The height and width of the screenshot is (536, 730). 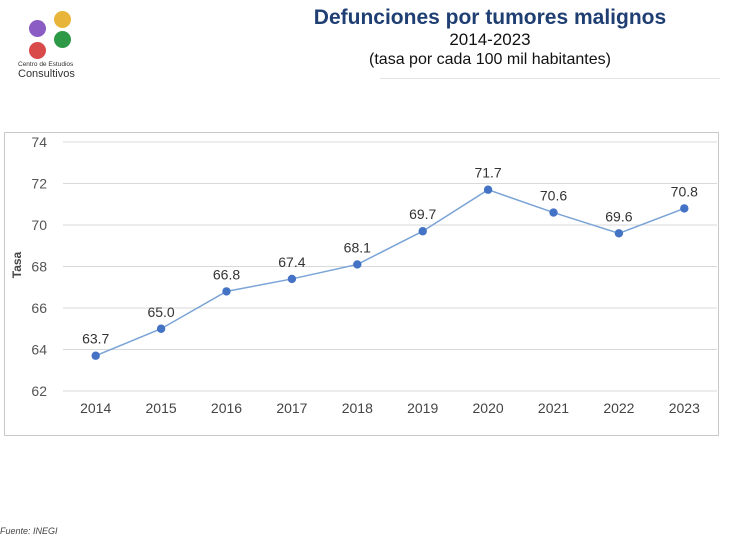 What do you see at coordinates (39, 225) in the screenshot?
I see `y-tick-label: 70` at bounding box center [39, 225].